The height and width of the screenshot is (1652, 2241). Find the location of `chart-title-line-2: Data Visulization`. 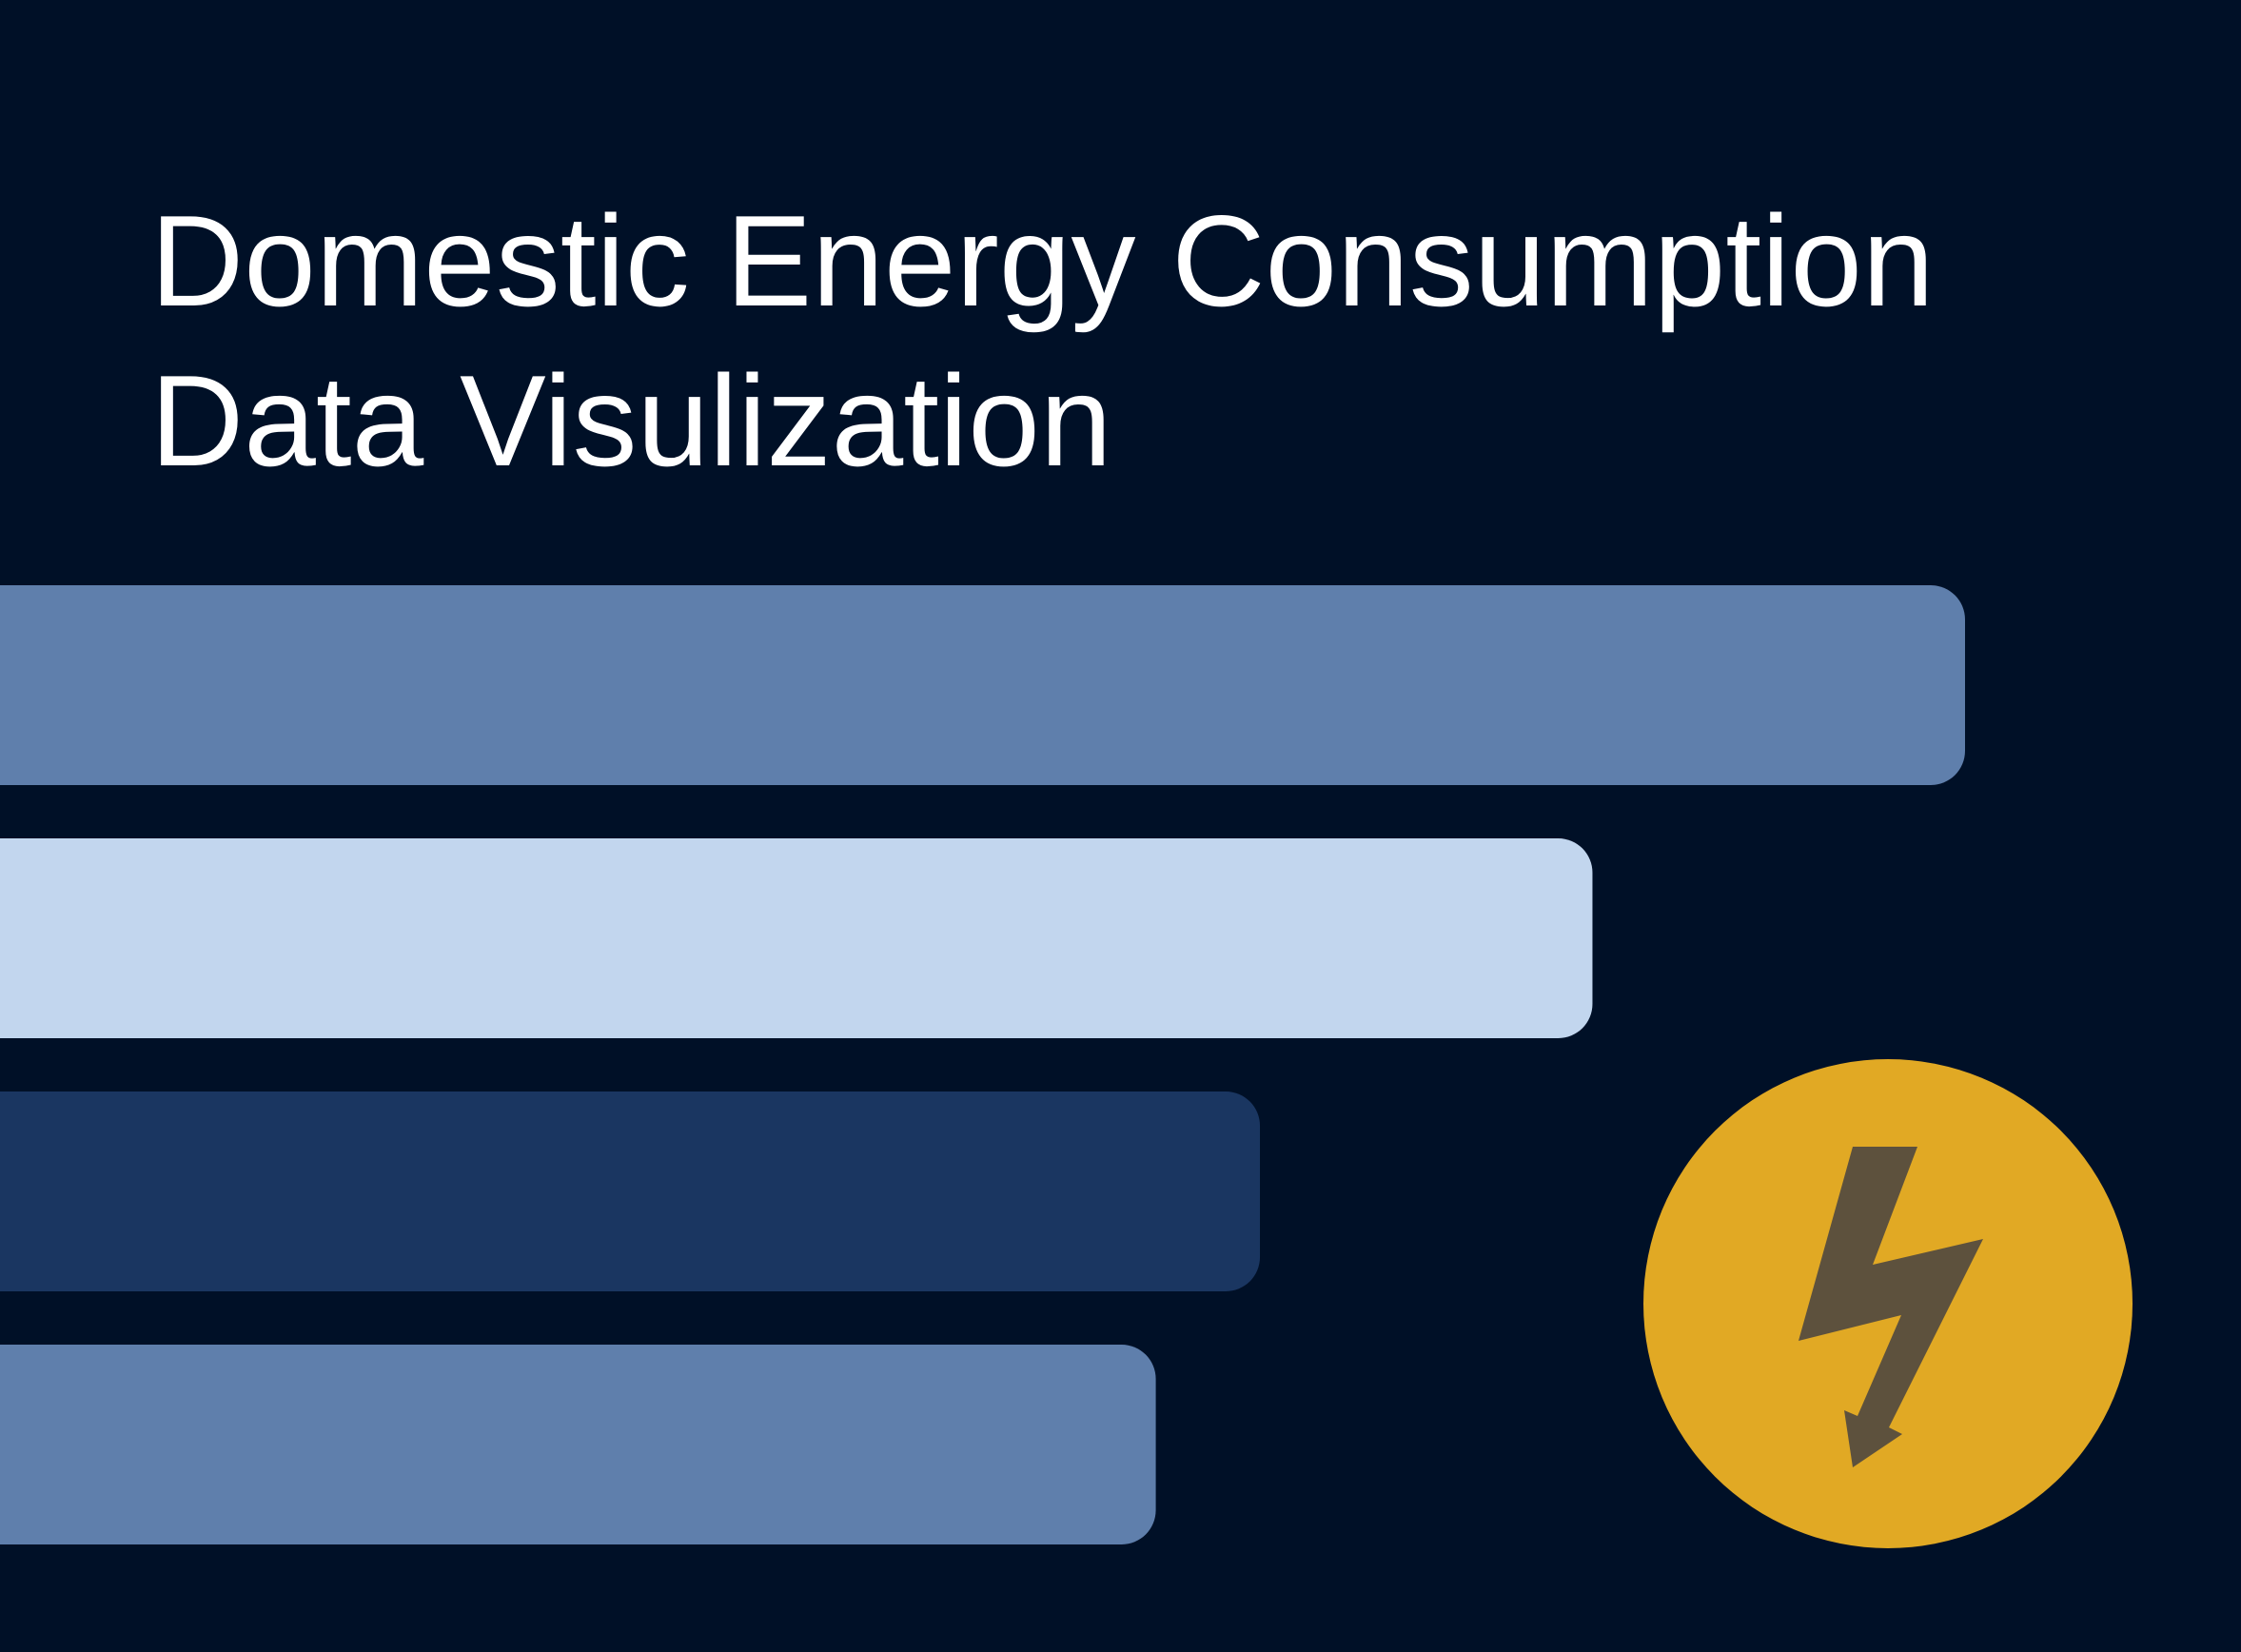

chart-title-line-2: Data Visulization is located at coordinates (631, 421).